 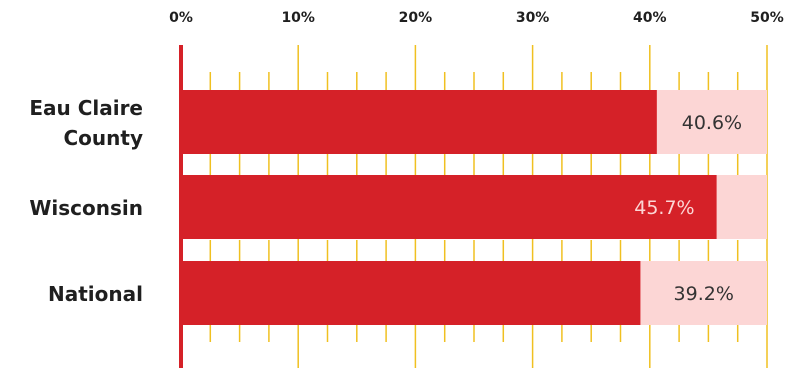 What do you see at coordinates (181, 18) in the screenshot?
I see `x-tick-label: 0%` at bounding box center [181, 18].